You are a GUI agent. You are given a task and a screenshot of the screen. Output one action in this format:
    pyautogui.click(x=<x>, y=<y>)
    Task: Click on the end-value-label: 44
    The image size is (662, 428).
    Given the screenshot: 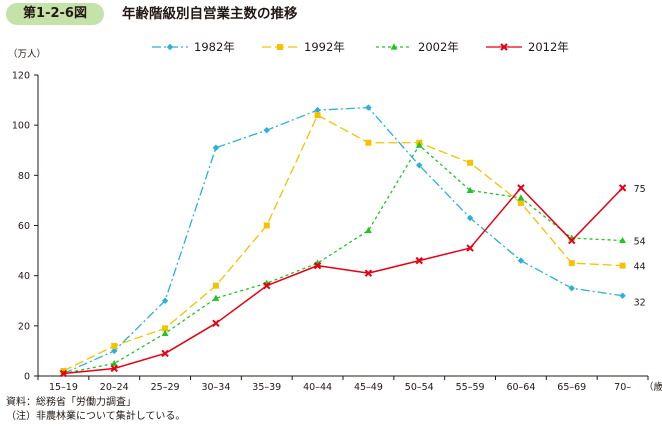 What is the action you would take?
    pyautogui.click(x=640, y=267)
    